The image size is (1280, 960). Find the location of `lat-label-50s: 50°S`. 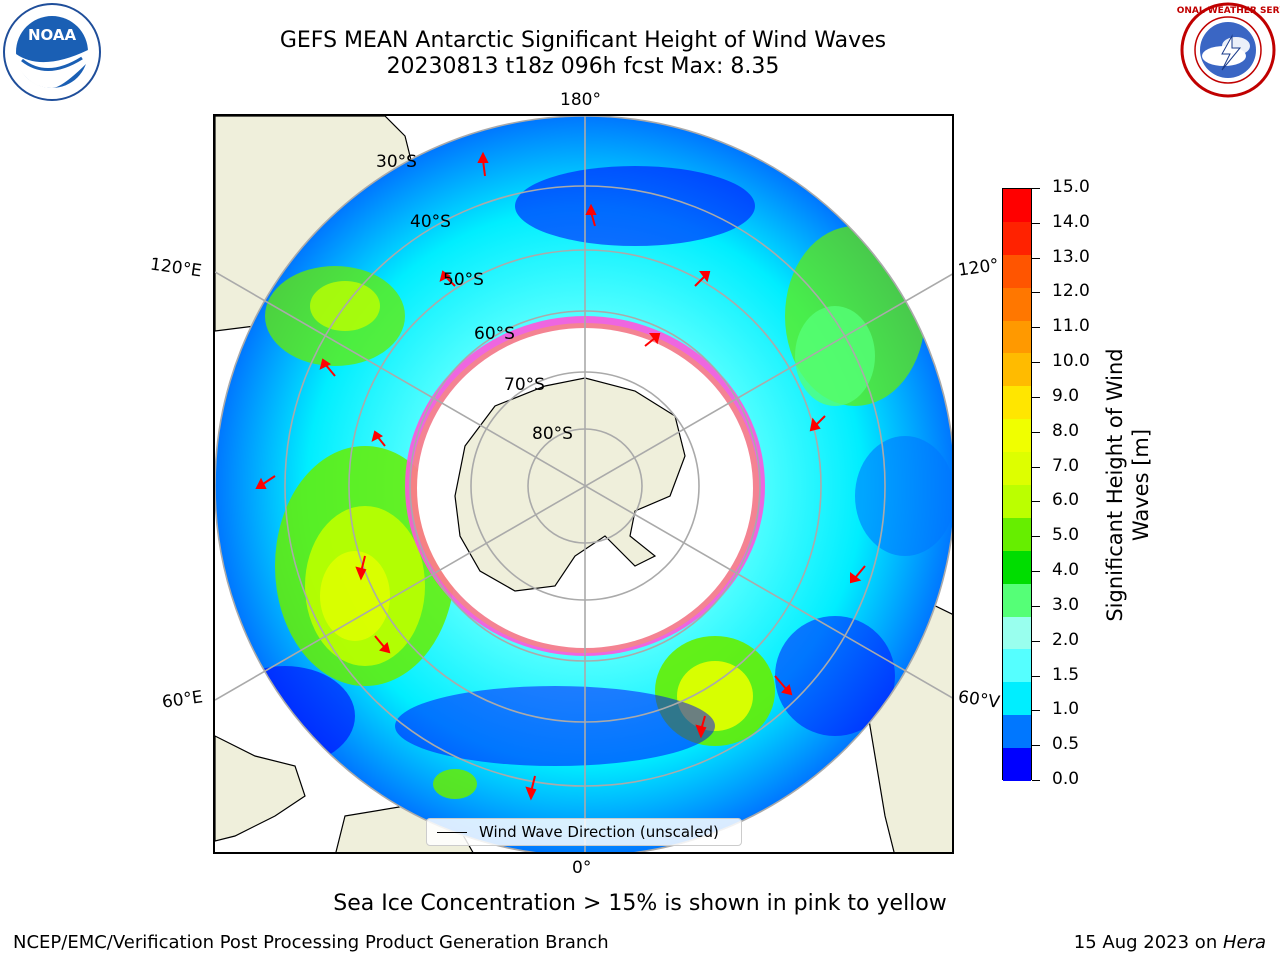

lat-label-50s: 50°S is located at coordinates (463, 280).